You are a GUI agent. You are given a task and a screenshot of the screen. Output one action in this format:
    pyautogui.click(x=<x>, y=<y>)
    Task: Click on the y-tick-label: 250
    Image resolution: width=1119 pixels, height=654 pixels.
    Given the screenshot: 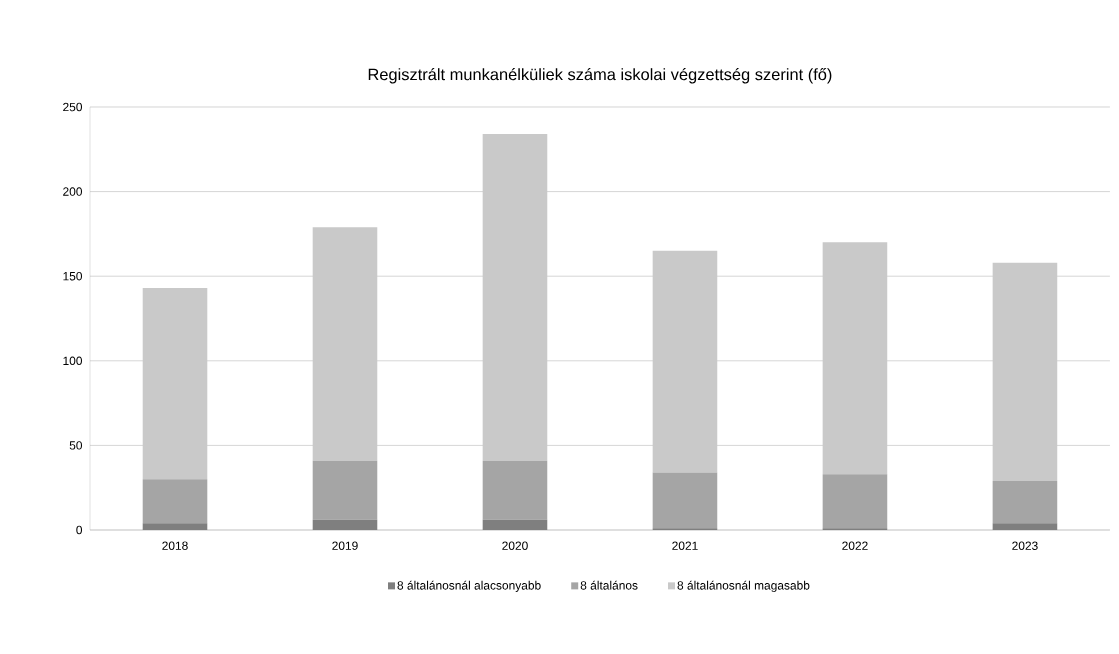 What is the action you would take?
    pyautogui.click(x=73, y=107)
    